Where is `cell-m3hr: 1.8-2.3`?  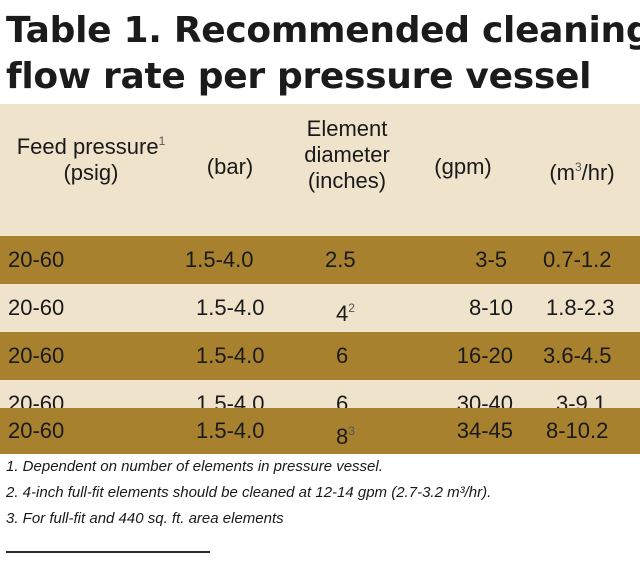 cell-m3hr: 1.8-2.3 is located at coordinates (580, 307).